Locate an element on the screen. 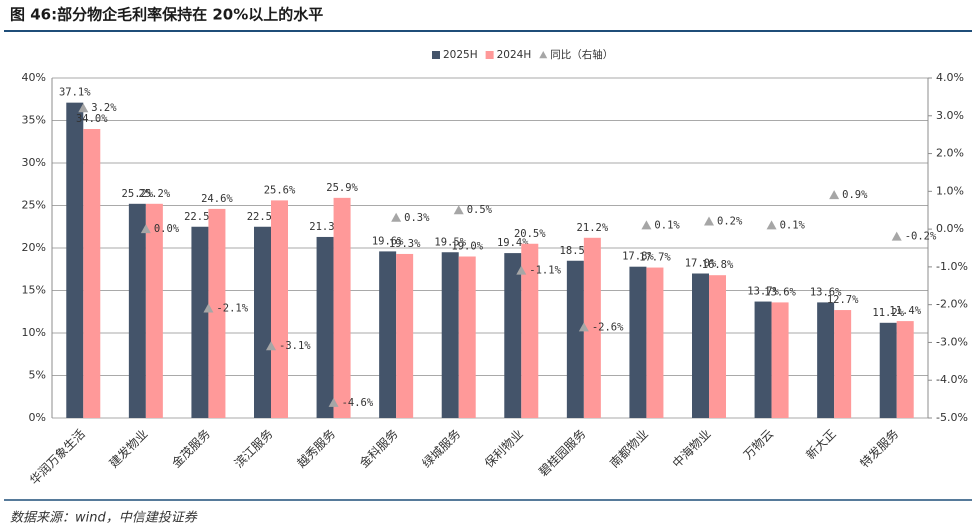 The image size is (976, 531). value-label: 22.5% is located at coordinates (200, 217).